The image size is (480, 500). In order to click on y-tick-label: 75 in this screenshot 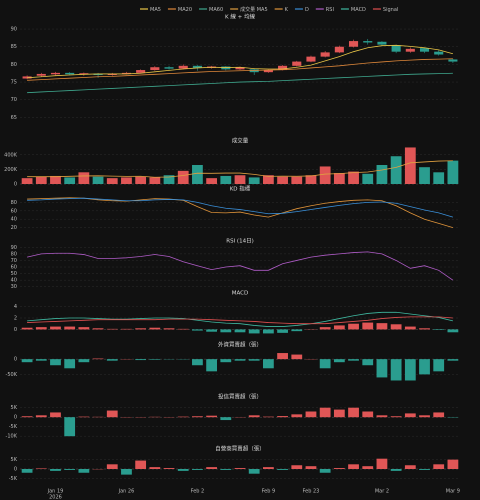, I will do `click(14, 83)`.